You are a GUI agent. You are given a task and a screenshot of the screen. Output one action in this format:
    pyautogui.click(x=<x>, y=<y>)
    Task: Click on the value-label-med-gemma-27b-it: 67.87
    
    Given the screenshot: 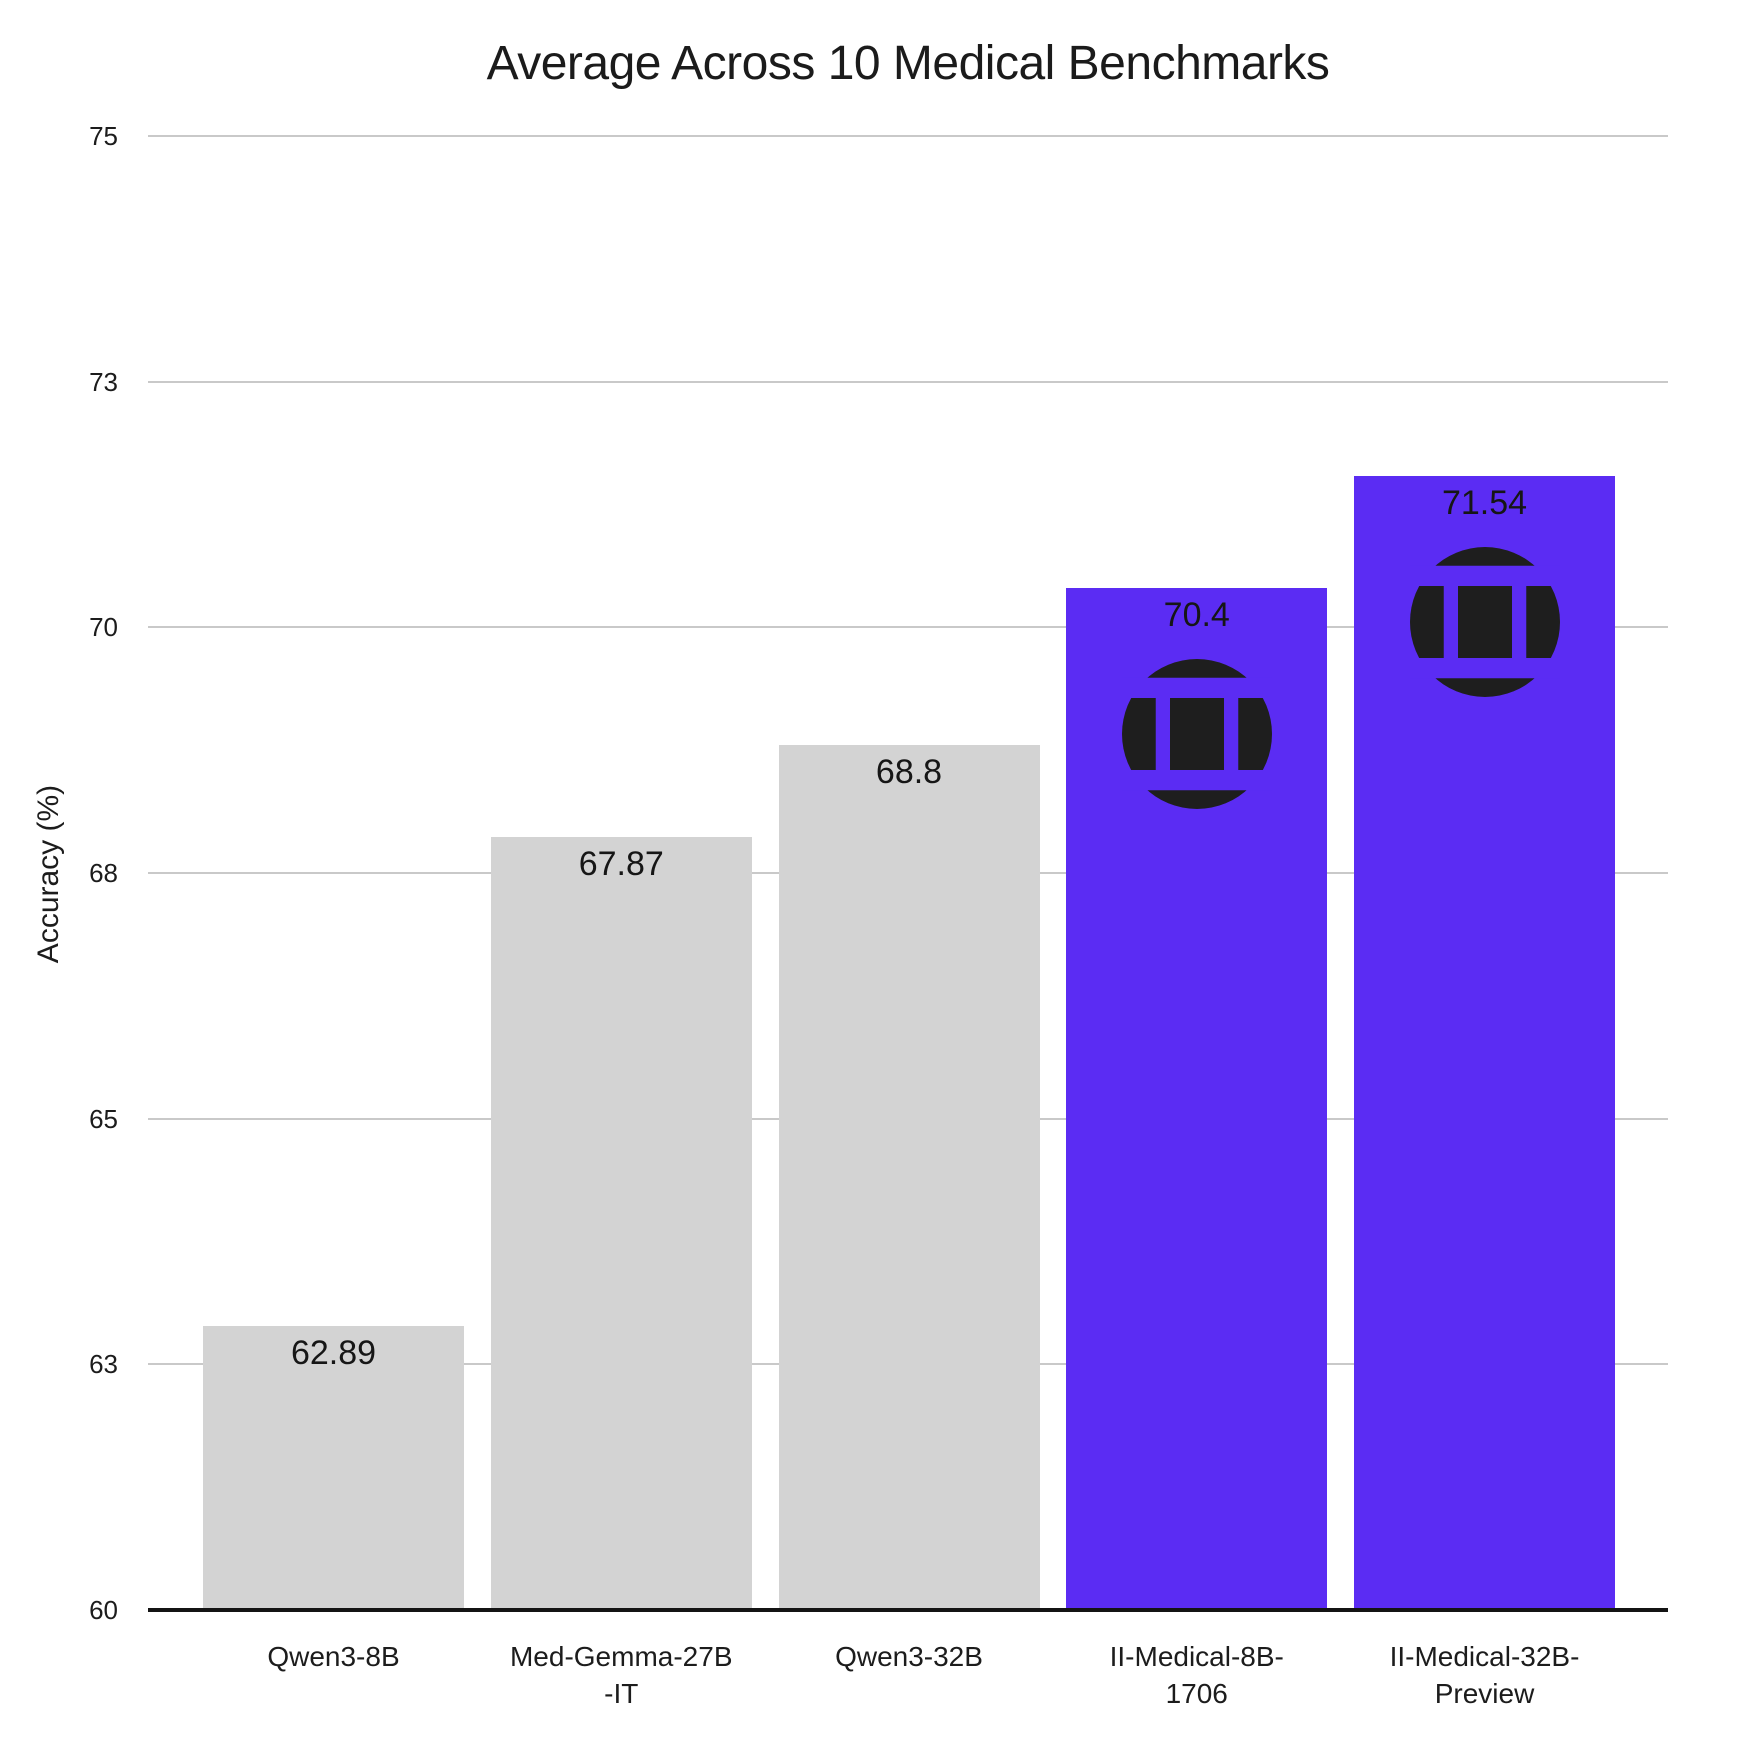 What is the action you would take?
    pyautogui.click(x=621, y=863)
    